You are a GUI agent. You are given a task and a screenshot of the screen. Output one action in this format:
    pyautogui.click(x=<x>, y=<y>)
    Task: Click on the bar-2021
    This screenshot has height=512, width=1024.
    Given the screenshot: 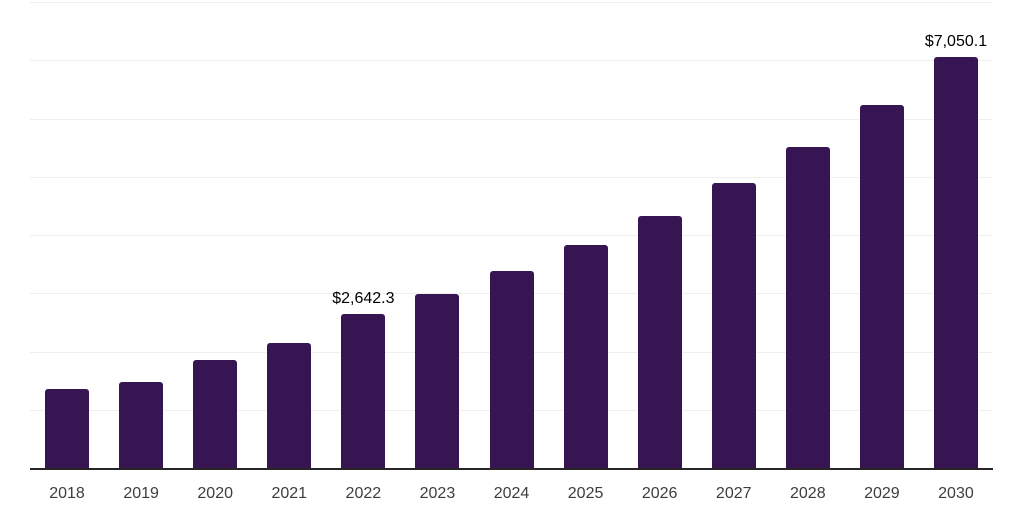 What is the action you would take?
    pyautogui.click(x=289, y=405)
    